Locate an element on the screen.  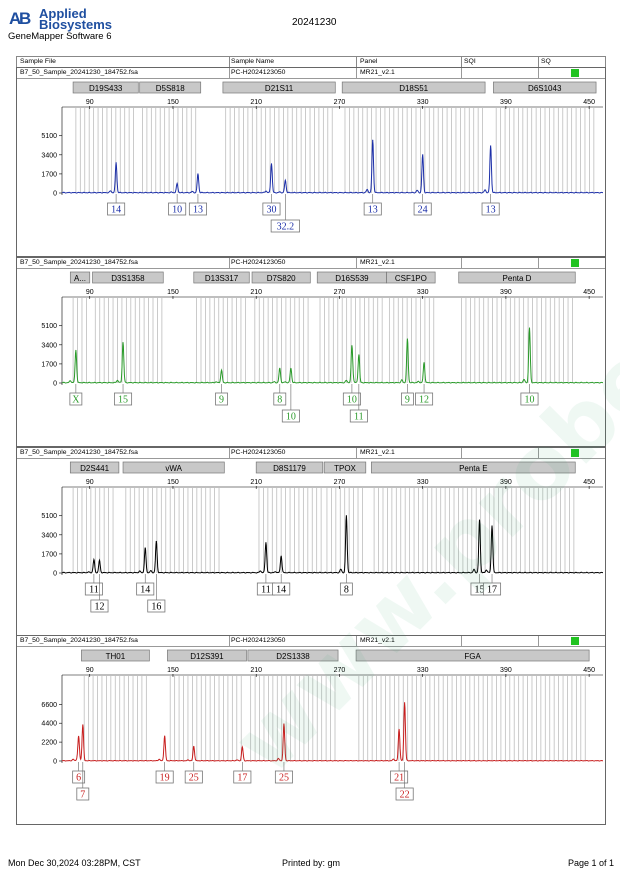
locus-marker: D16S539 is located at coordinates (351, 277).